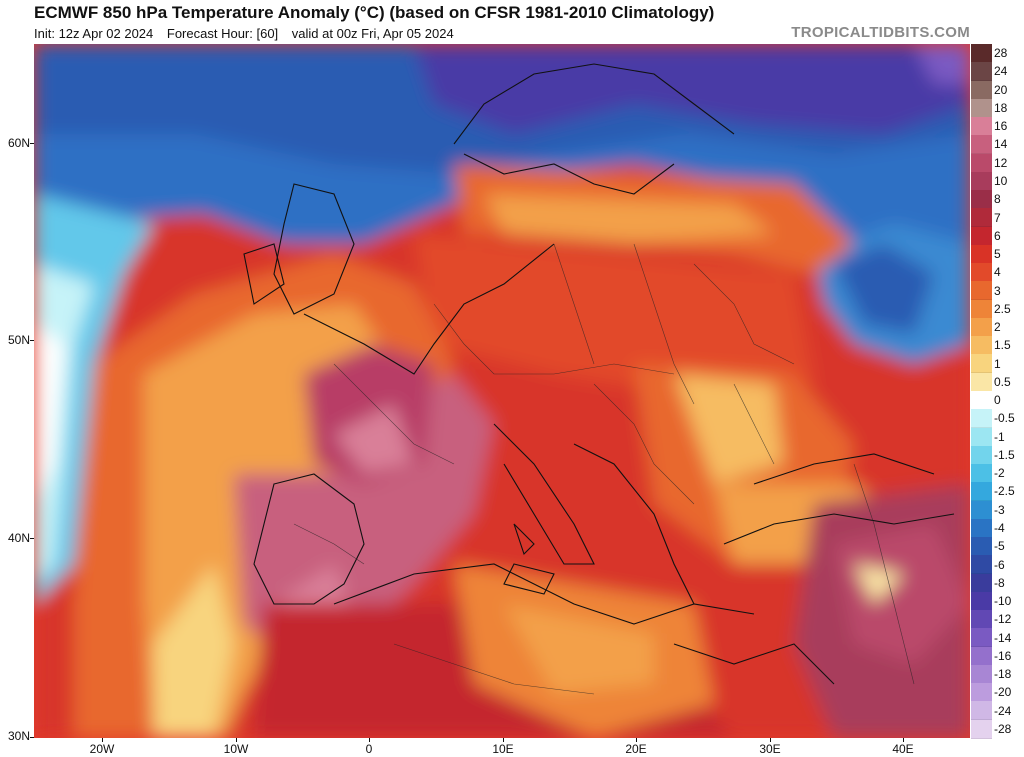 The image size is (1024, 757). What do you see at coordinates (372, 33) in the screenshot?
I see `valid-time: valid at 00z Fri, Apr 05 2024` at bounding box center [372, 33].